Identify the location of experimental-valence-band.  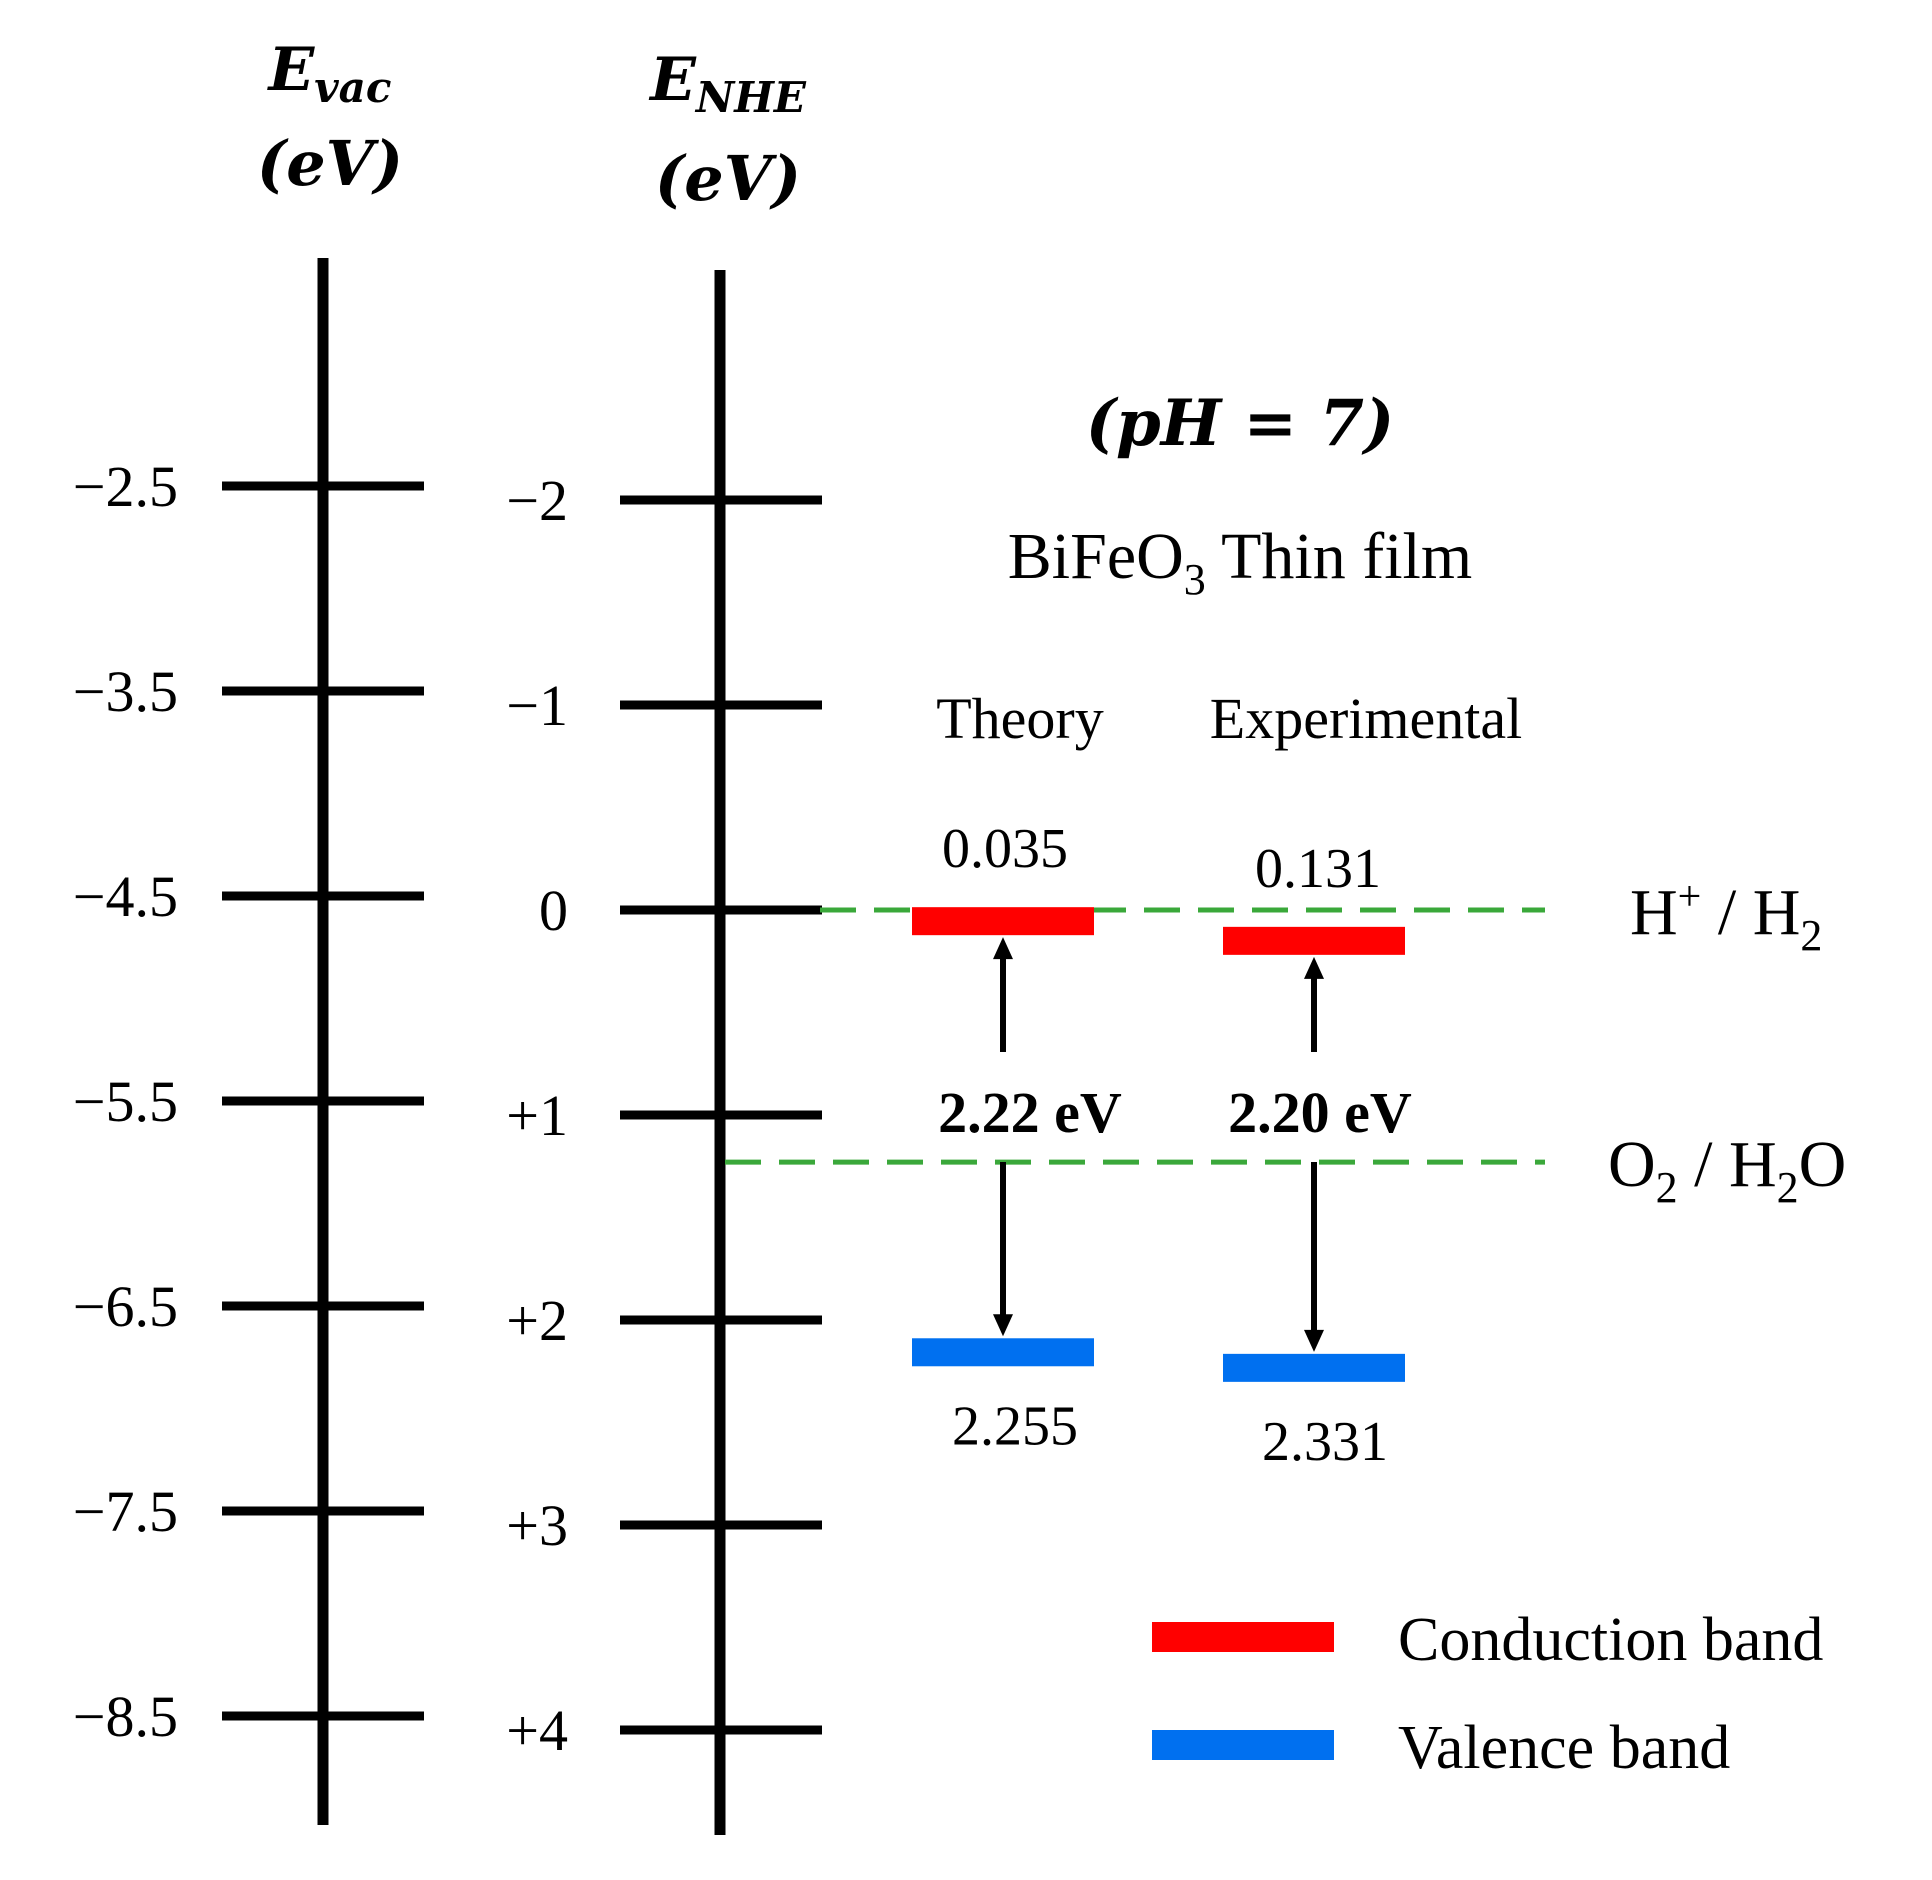
(1314, 1367).